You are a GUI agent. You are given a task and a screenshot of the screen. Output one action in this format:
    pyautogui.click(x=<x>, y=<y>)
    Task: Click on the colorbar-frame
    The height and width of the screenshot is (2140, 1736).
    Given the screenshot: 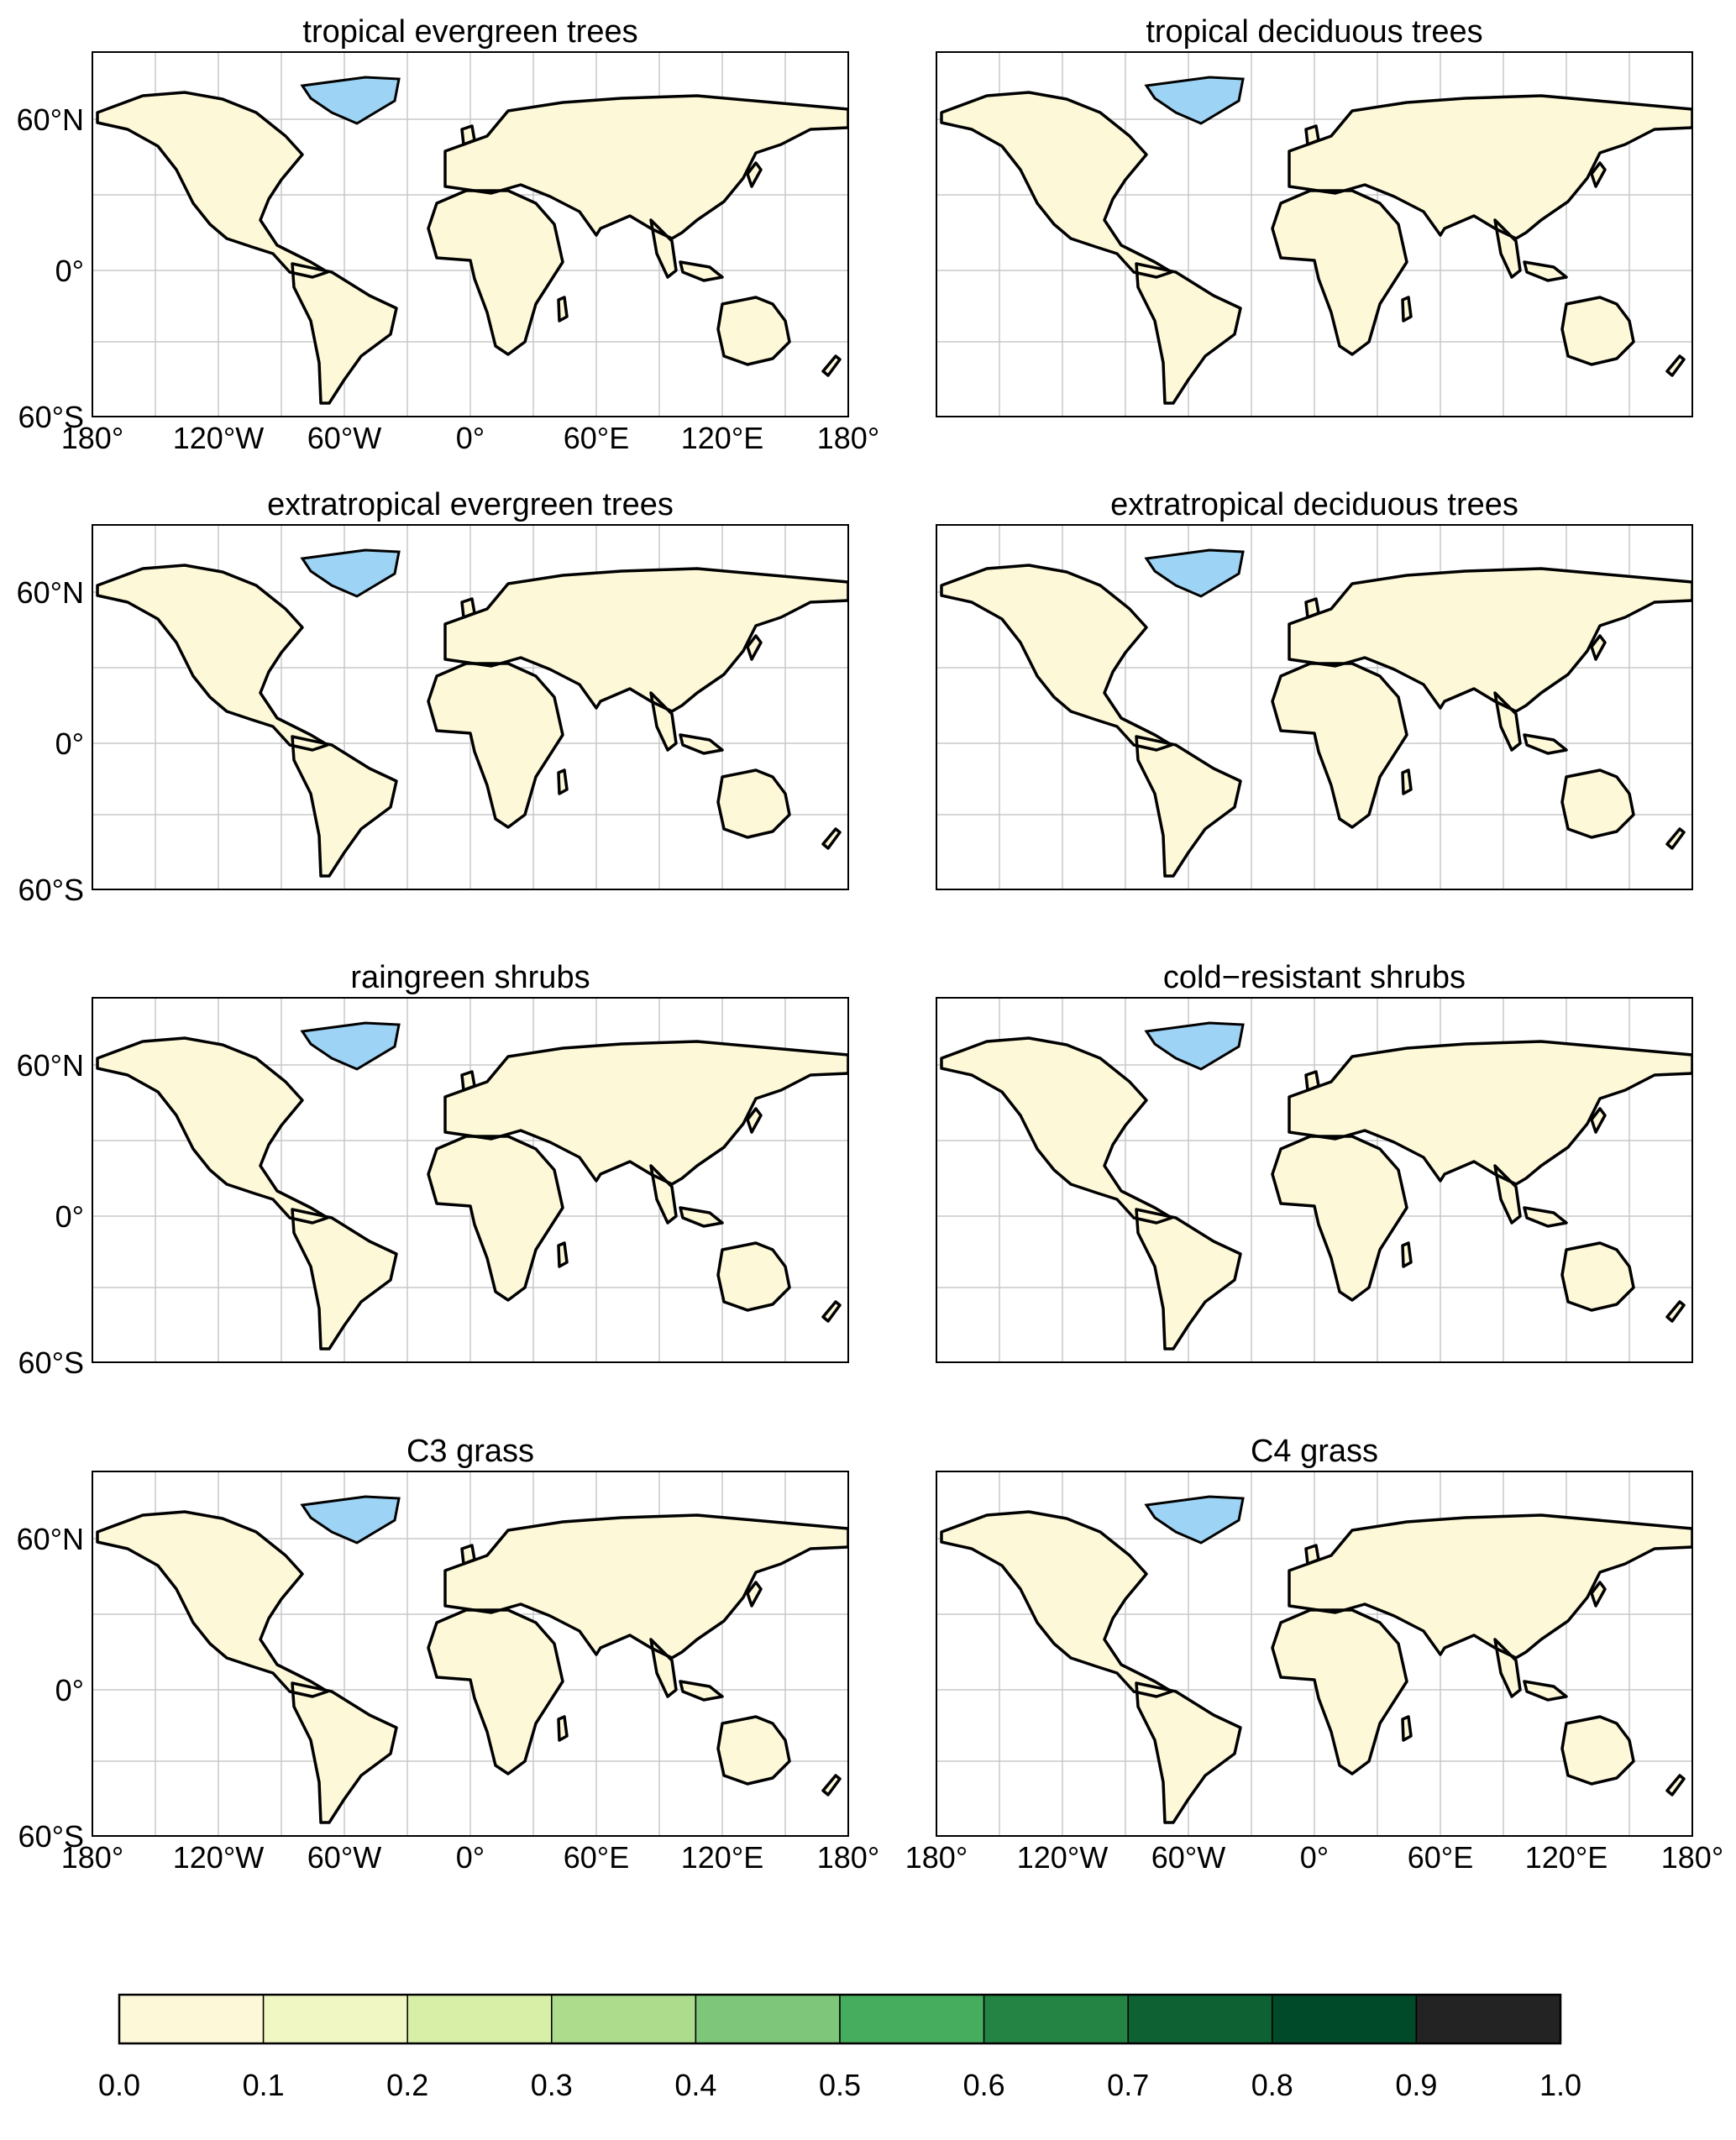 What is the action you would take?
    pyautogui.click(x=840, y=2019)
    